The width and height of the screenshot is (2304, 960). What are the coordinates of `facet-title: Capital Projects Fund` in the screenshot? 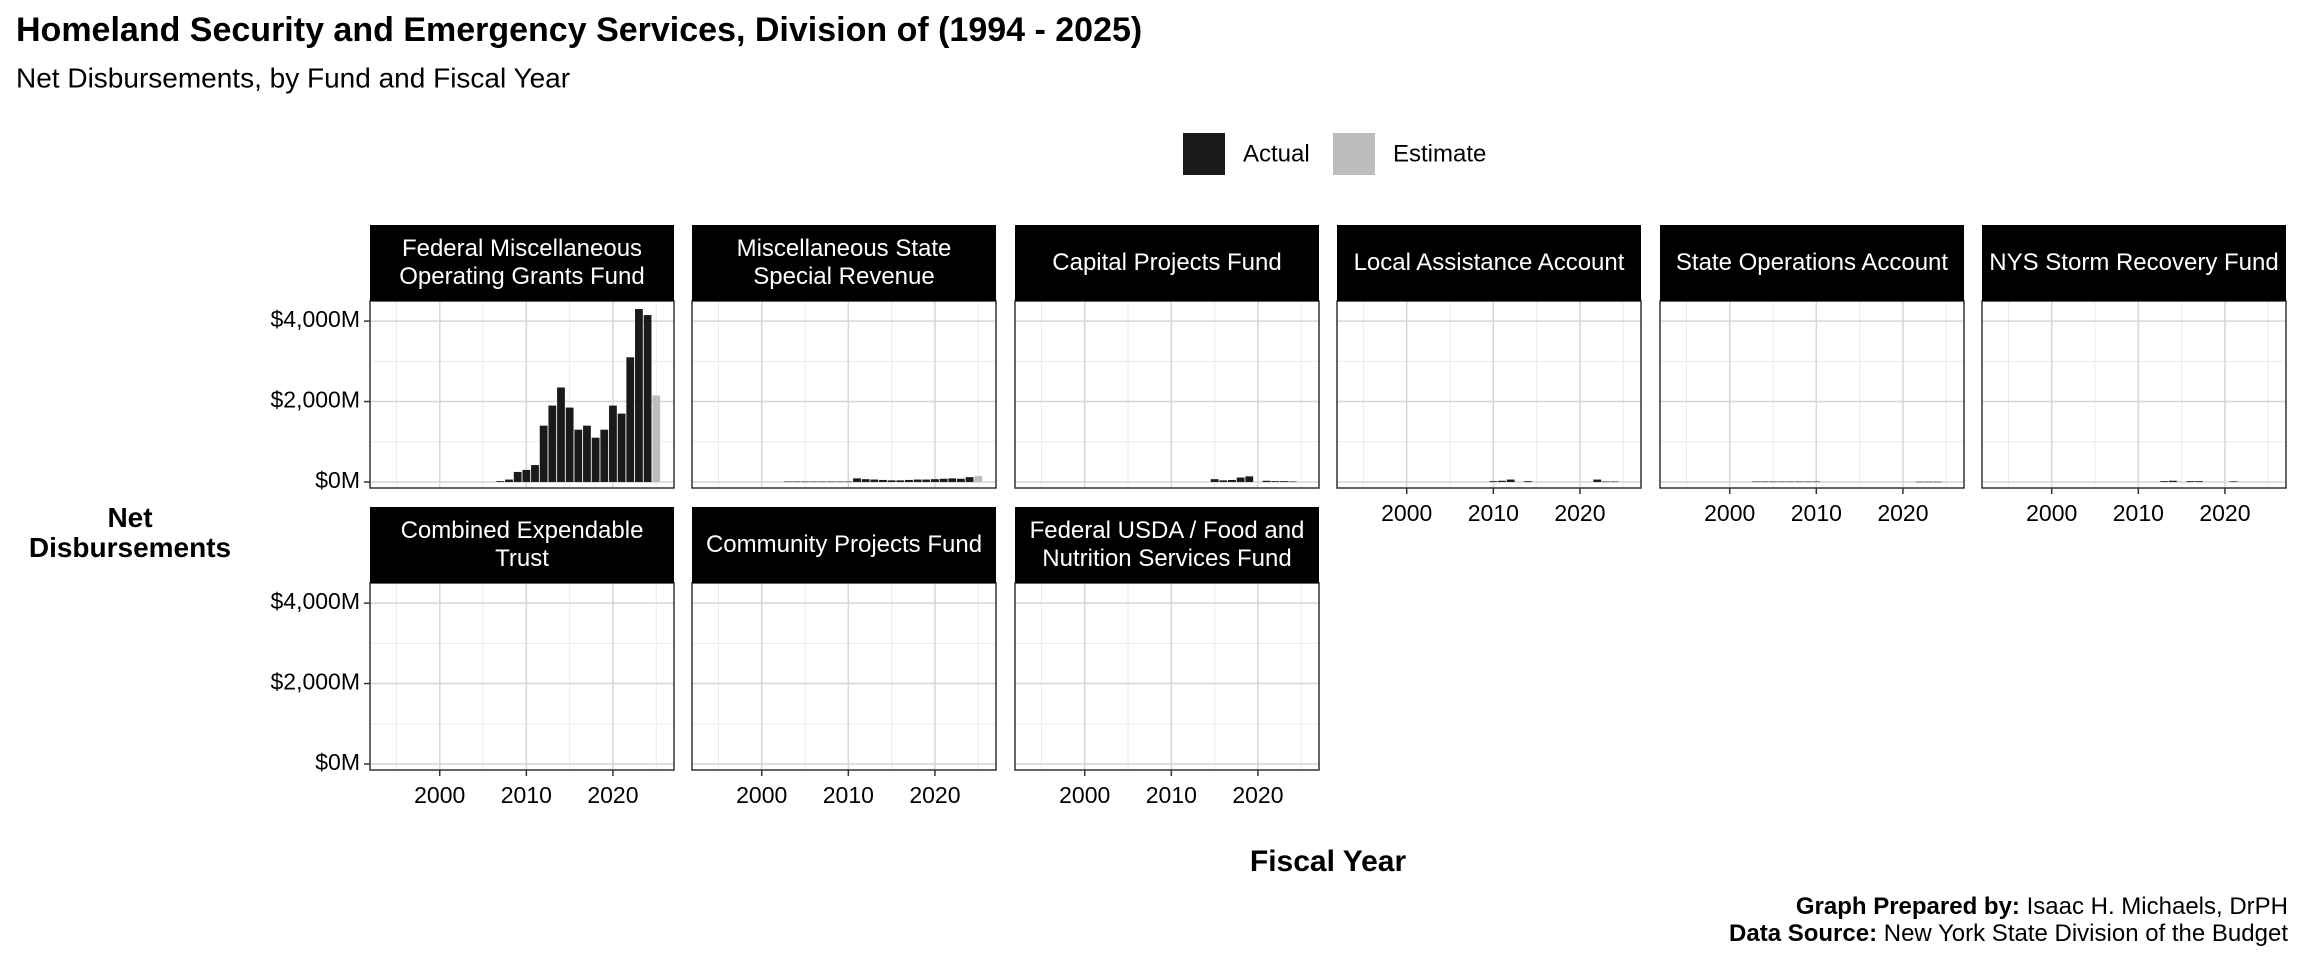 It's located at (1167, 263).